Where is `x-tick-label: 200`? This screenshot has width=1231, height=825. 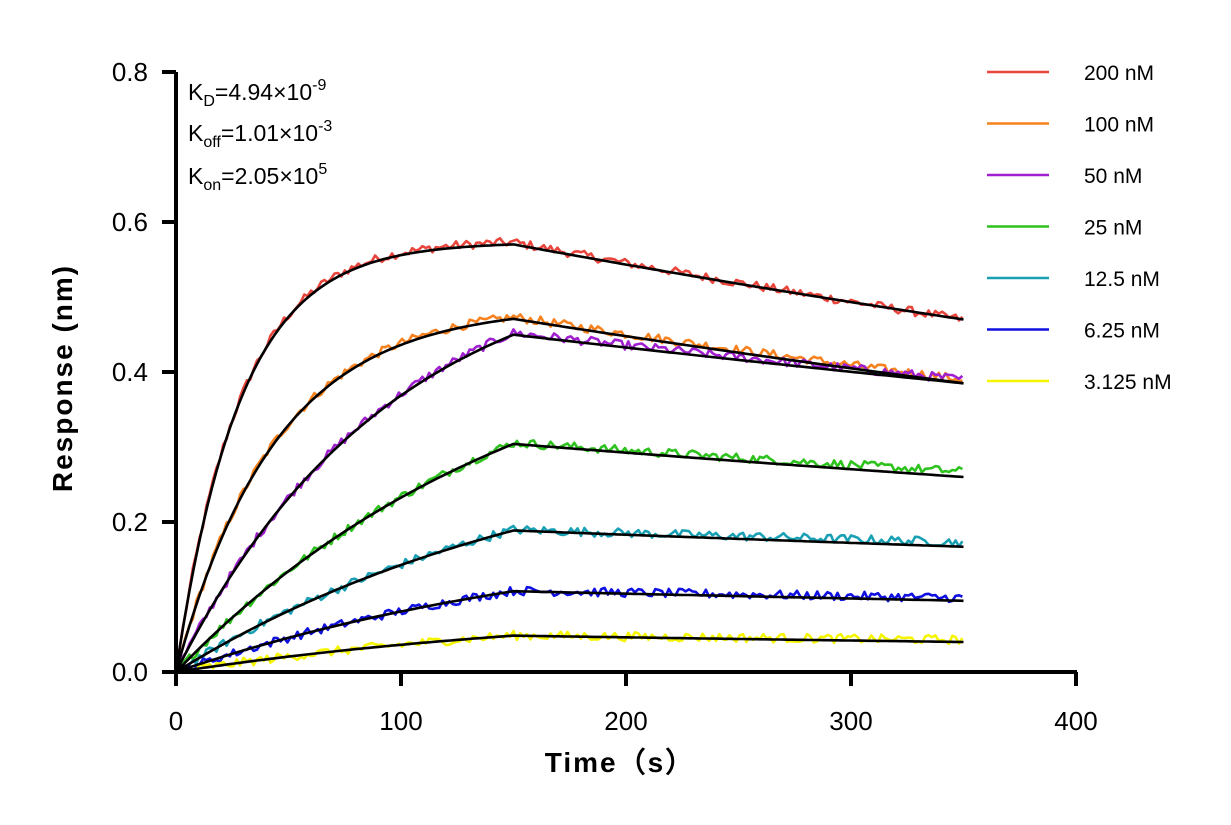 x-tick-label: 200 is located at coordinates (625, 721).